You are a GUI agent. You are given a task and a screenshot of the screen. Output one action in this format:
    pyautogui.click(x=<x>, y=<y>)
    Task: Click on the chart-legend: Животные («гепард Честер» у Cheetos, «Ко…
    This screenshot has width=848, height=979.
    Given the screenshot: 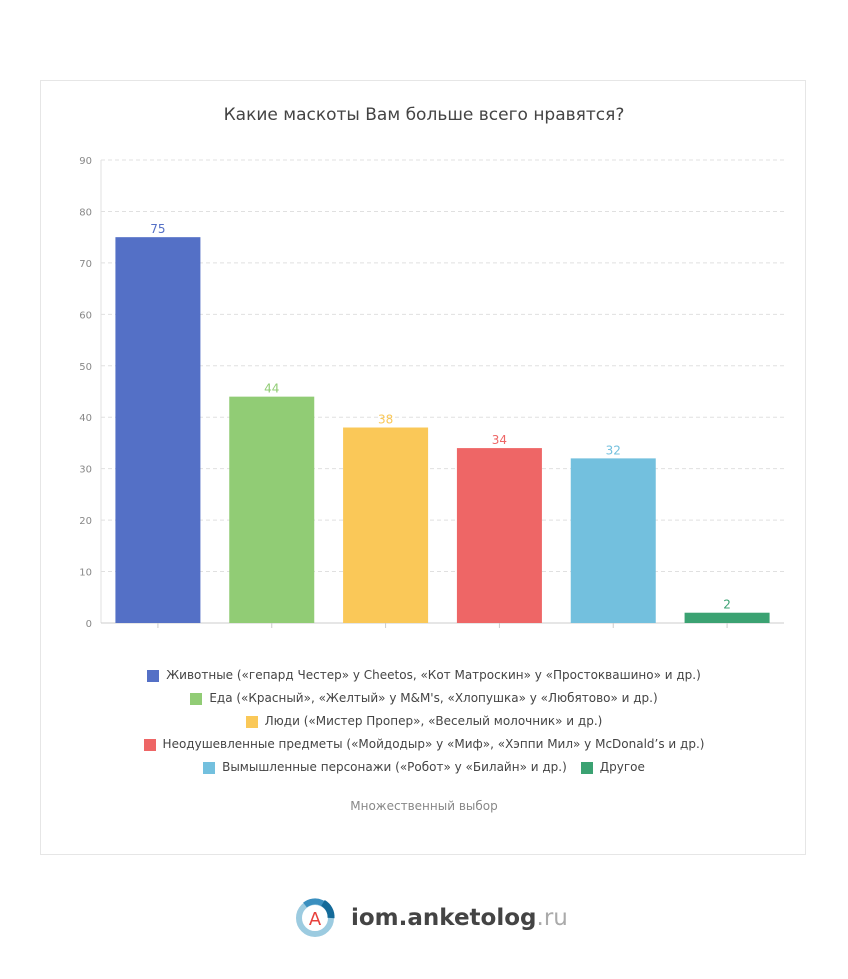 What is the action you would take?
    pyautogui.click(x=424, y=721)
    